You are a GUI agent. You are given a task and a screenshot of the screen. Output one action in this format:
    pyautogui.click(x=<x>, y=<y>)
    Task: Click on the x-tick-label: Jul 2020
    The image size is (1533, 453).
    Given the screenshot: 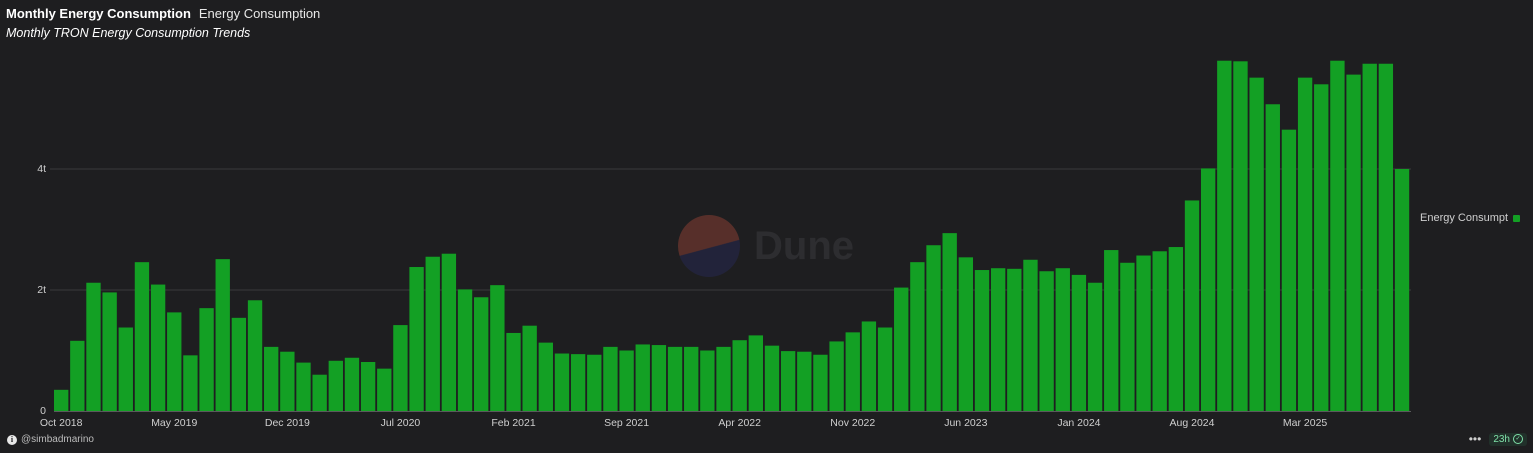 What is the action you would take?
    pyautogui.click(x=401, y=423)
    